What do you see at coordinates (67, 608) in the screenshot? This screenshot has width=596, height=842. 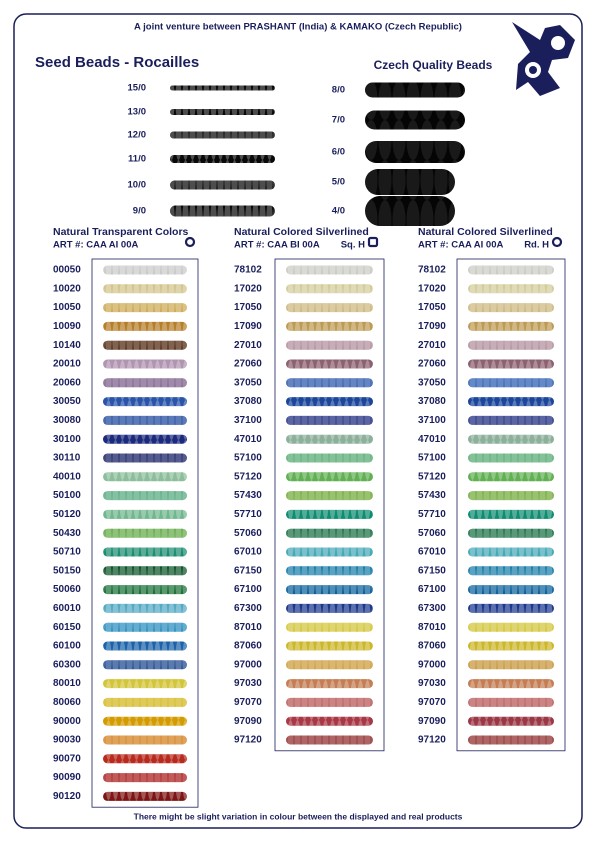 I see `color-code: 60010` at bounding box center [67, 608].